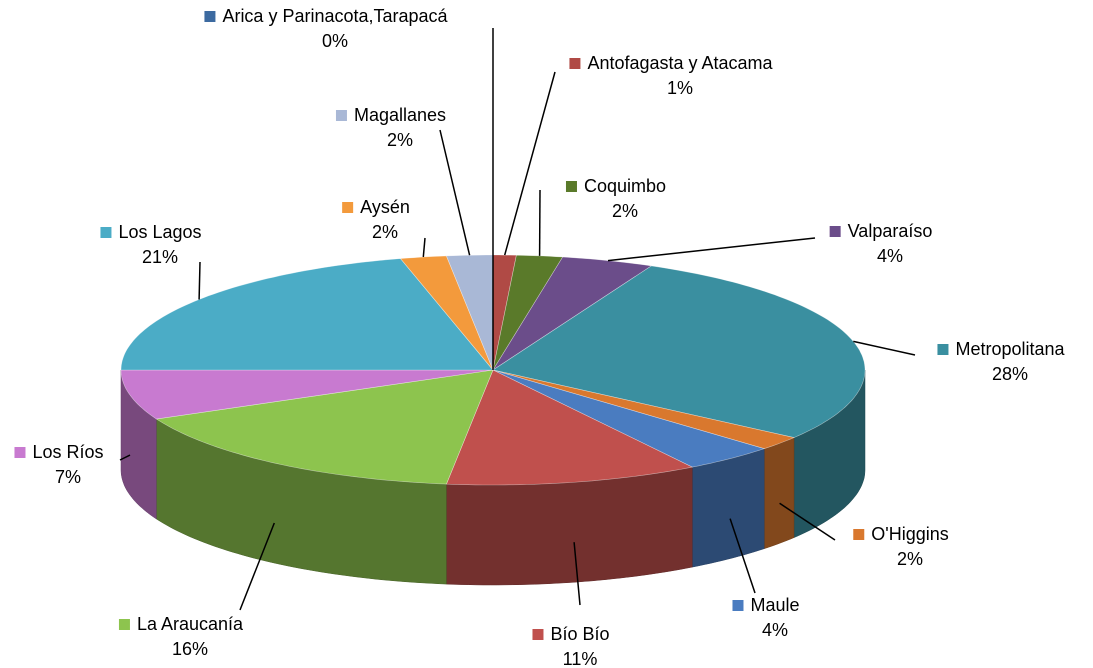  What do you see at coordinates (159, 232) in the screenshot?
I see `slice-label: Los Lagos` at bounding box center [159, 232].